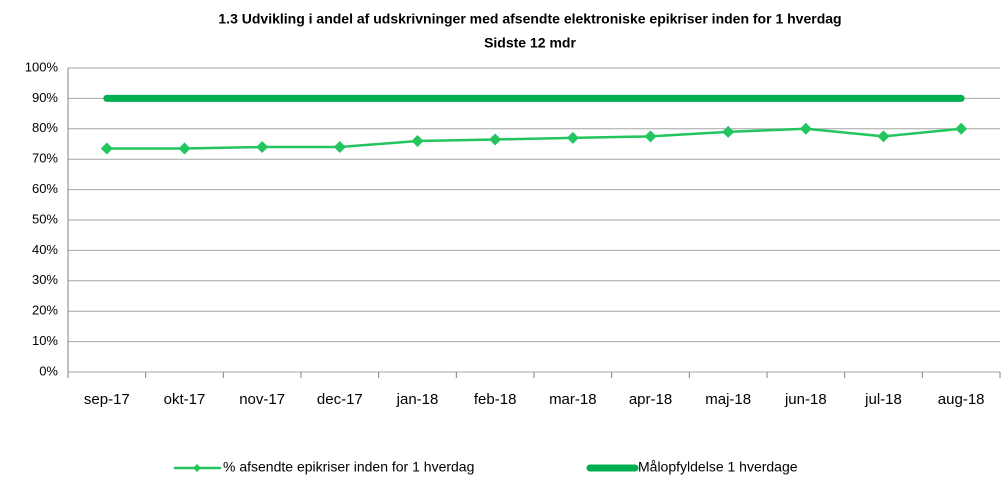 Image resolution: width=1002 pixels, height=479 pixels. I want to click on y-tick-label: 20%, so click(45, 310).